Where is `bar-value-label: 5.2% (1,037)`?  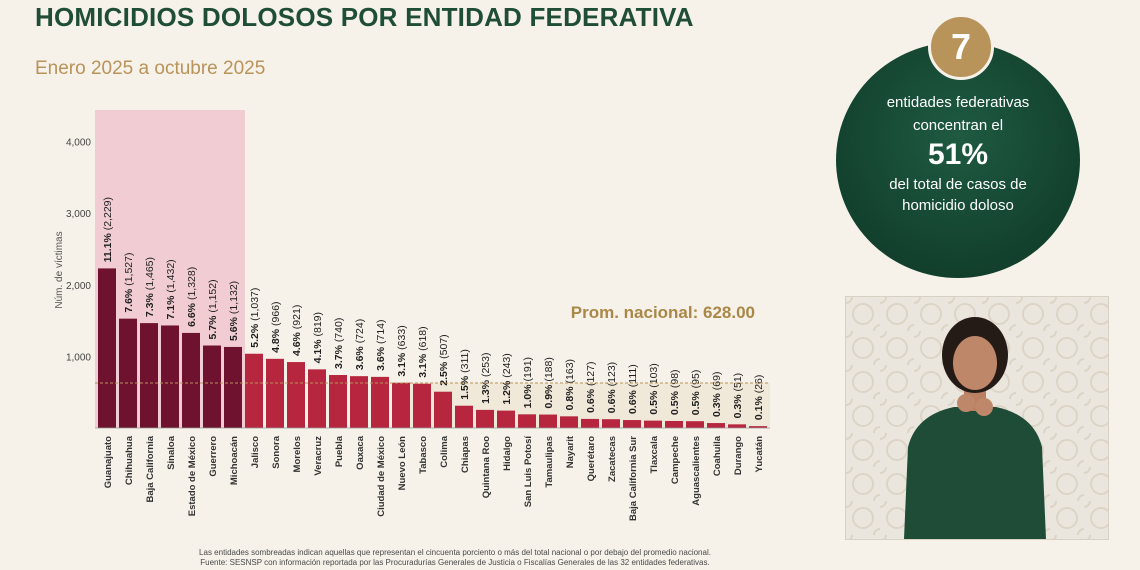
bar-value-label: 5.2% (1,037) is located at coordinates (255, 318).